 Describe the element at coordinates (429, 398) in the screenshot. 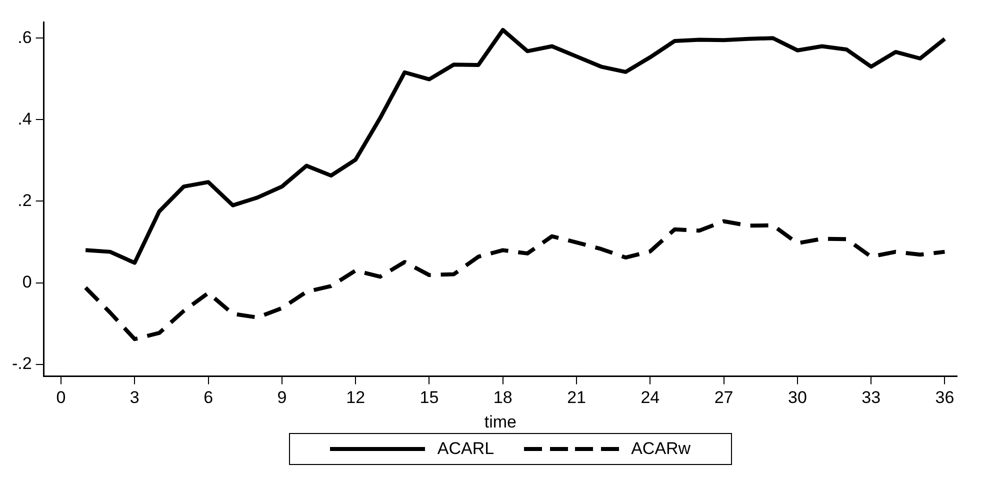

I see `x-tick-label: 15` at that location.